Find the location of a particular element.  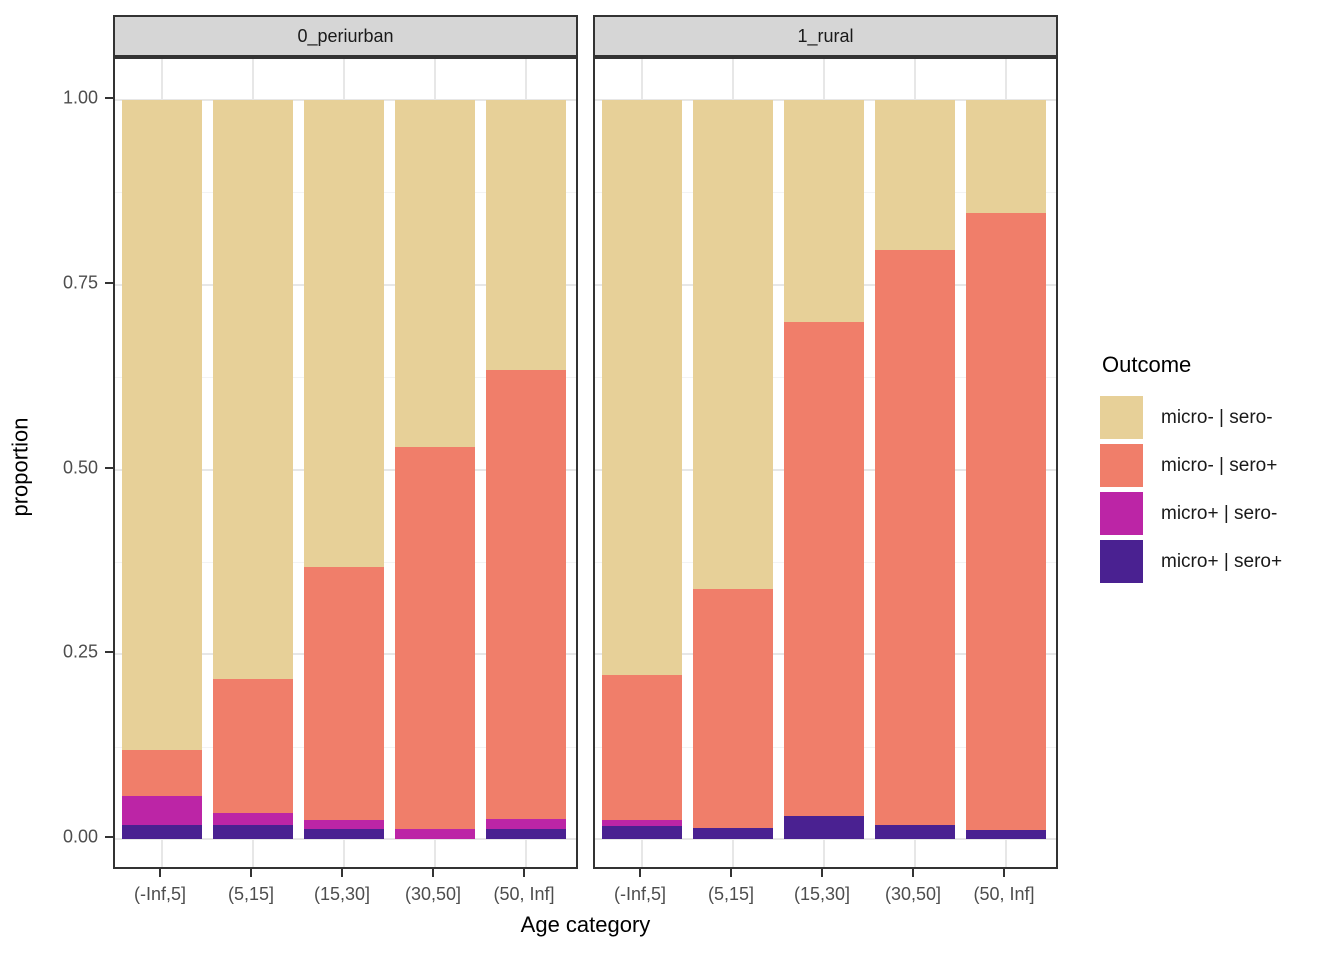

facet-strip-label: 0_periurban is located at coordinates (345, 35).